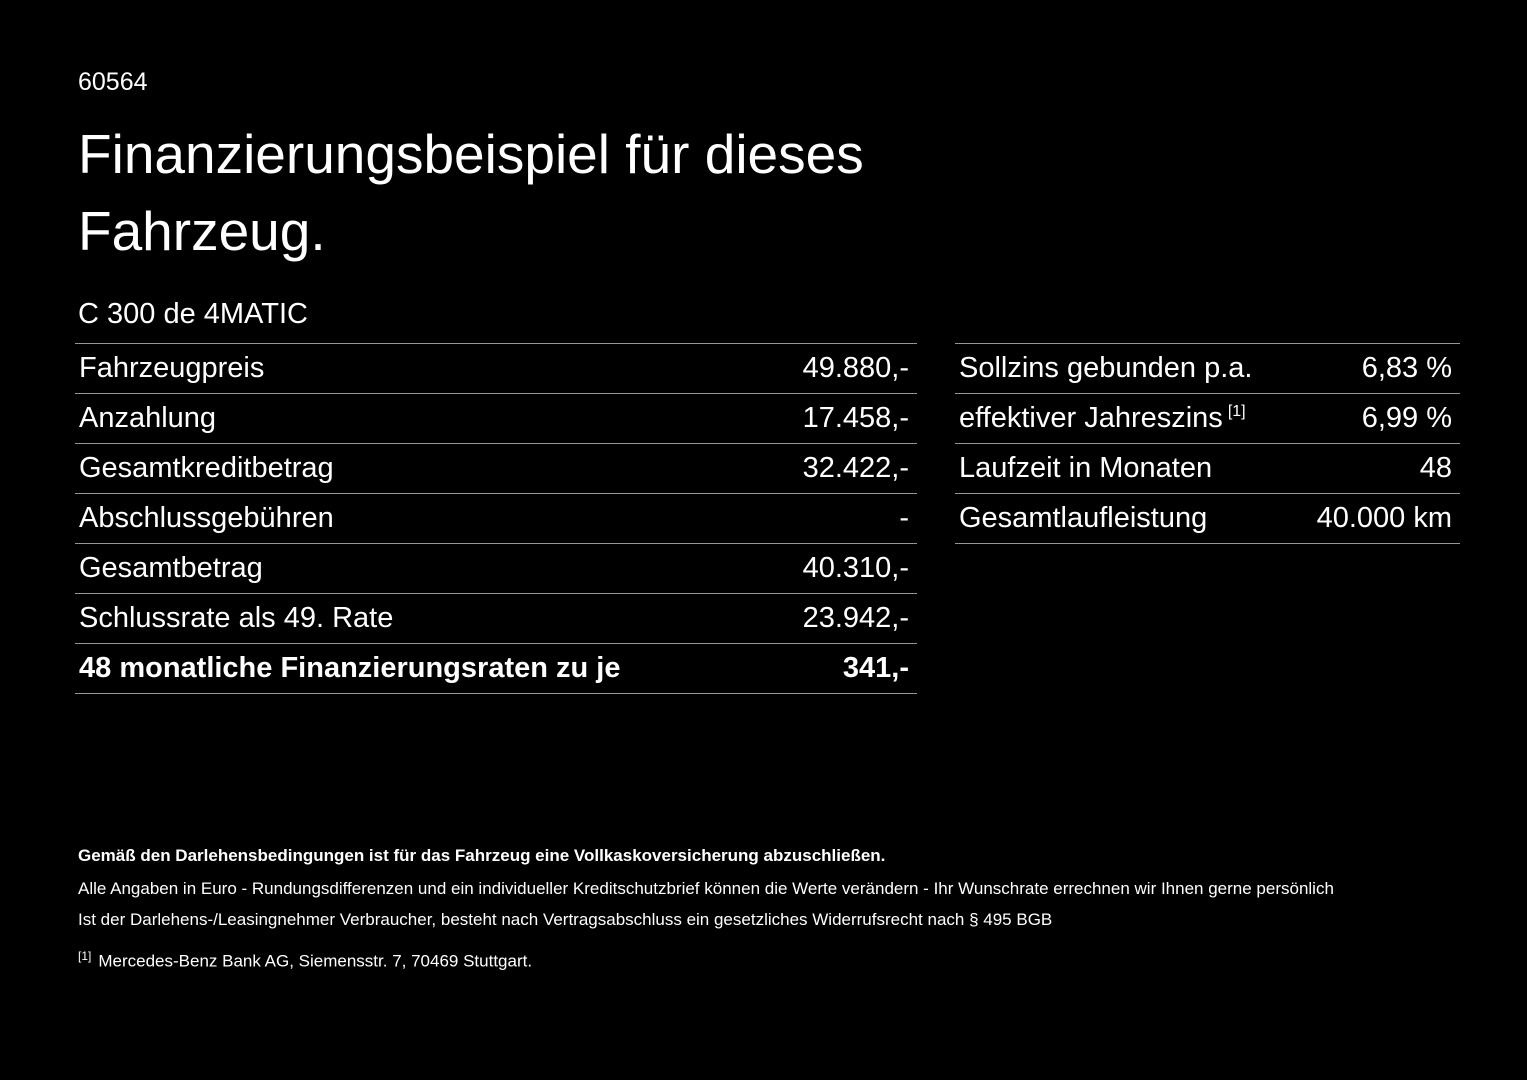 The height and width of the screenshot is (1080, 1527). I want to click on row-label: Gesamtlaufleistung, so click(1083, 518).